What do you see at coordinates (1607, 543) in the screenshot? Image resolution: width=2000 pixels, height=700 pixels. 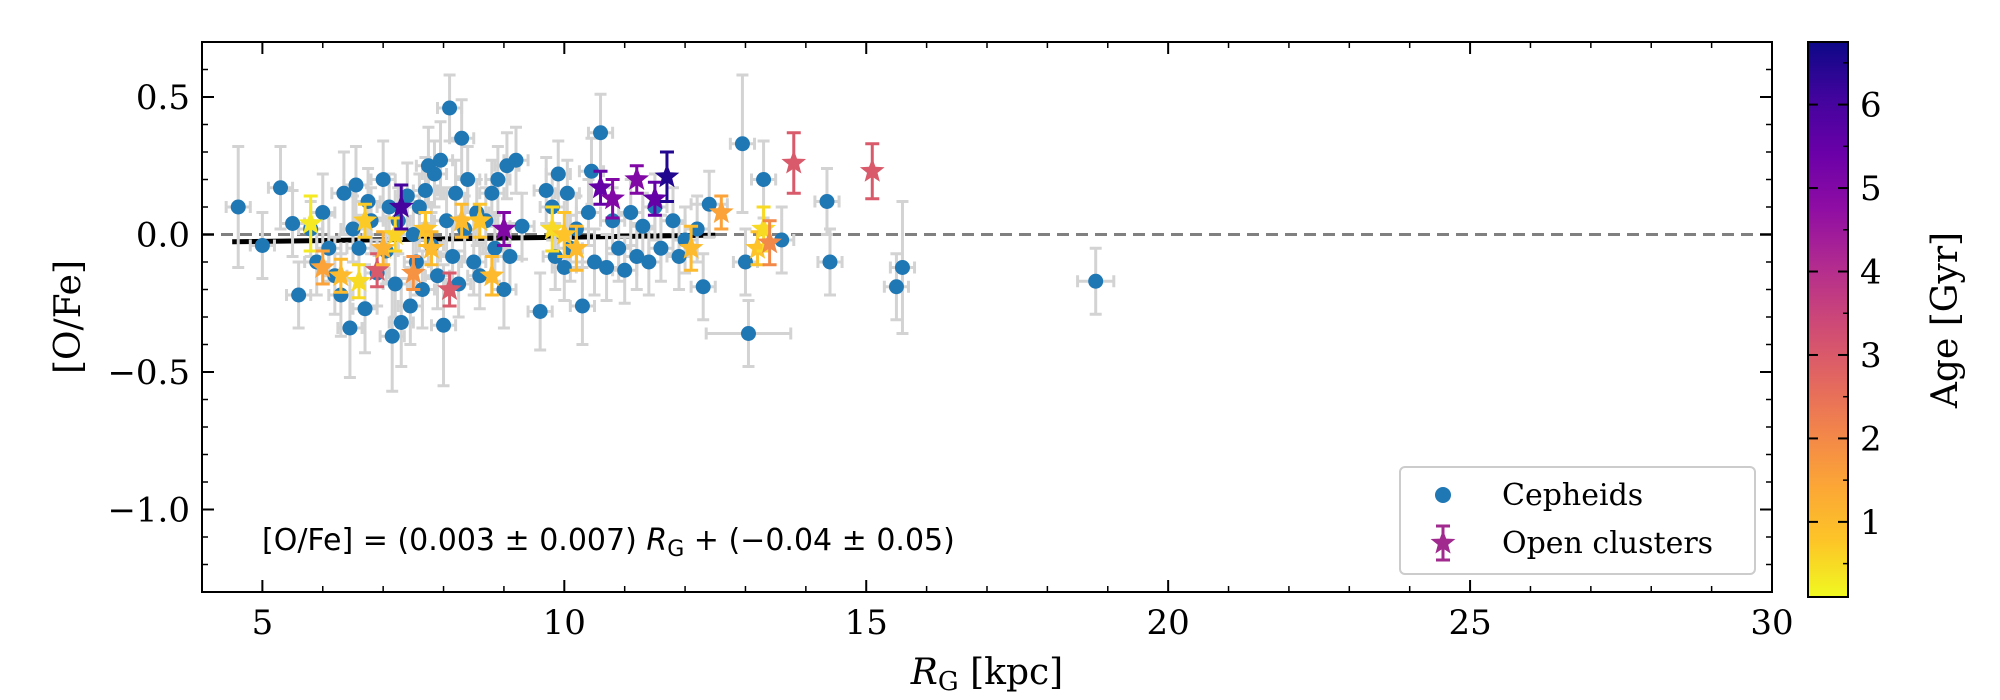 I see `legend-clusters-label: Open clusters` at bounding box center [1607, 543].